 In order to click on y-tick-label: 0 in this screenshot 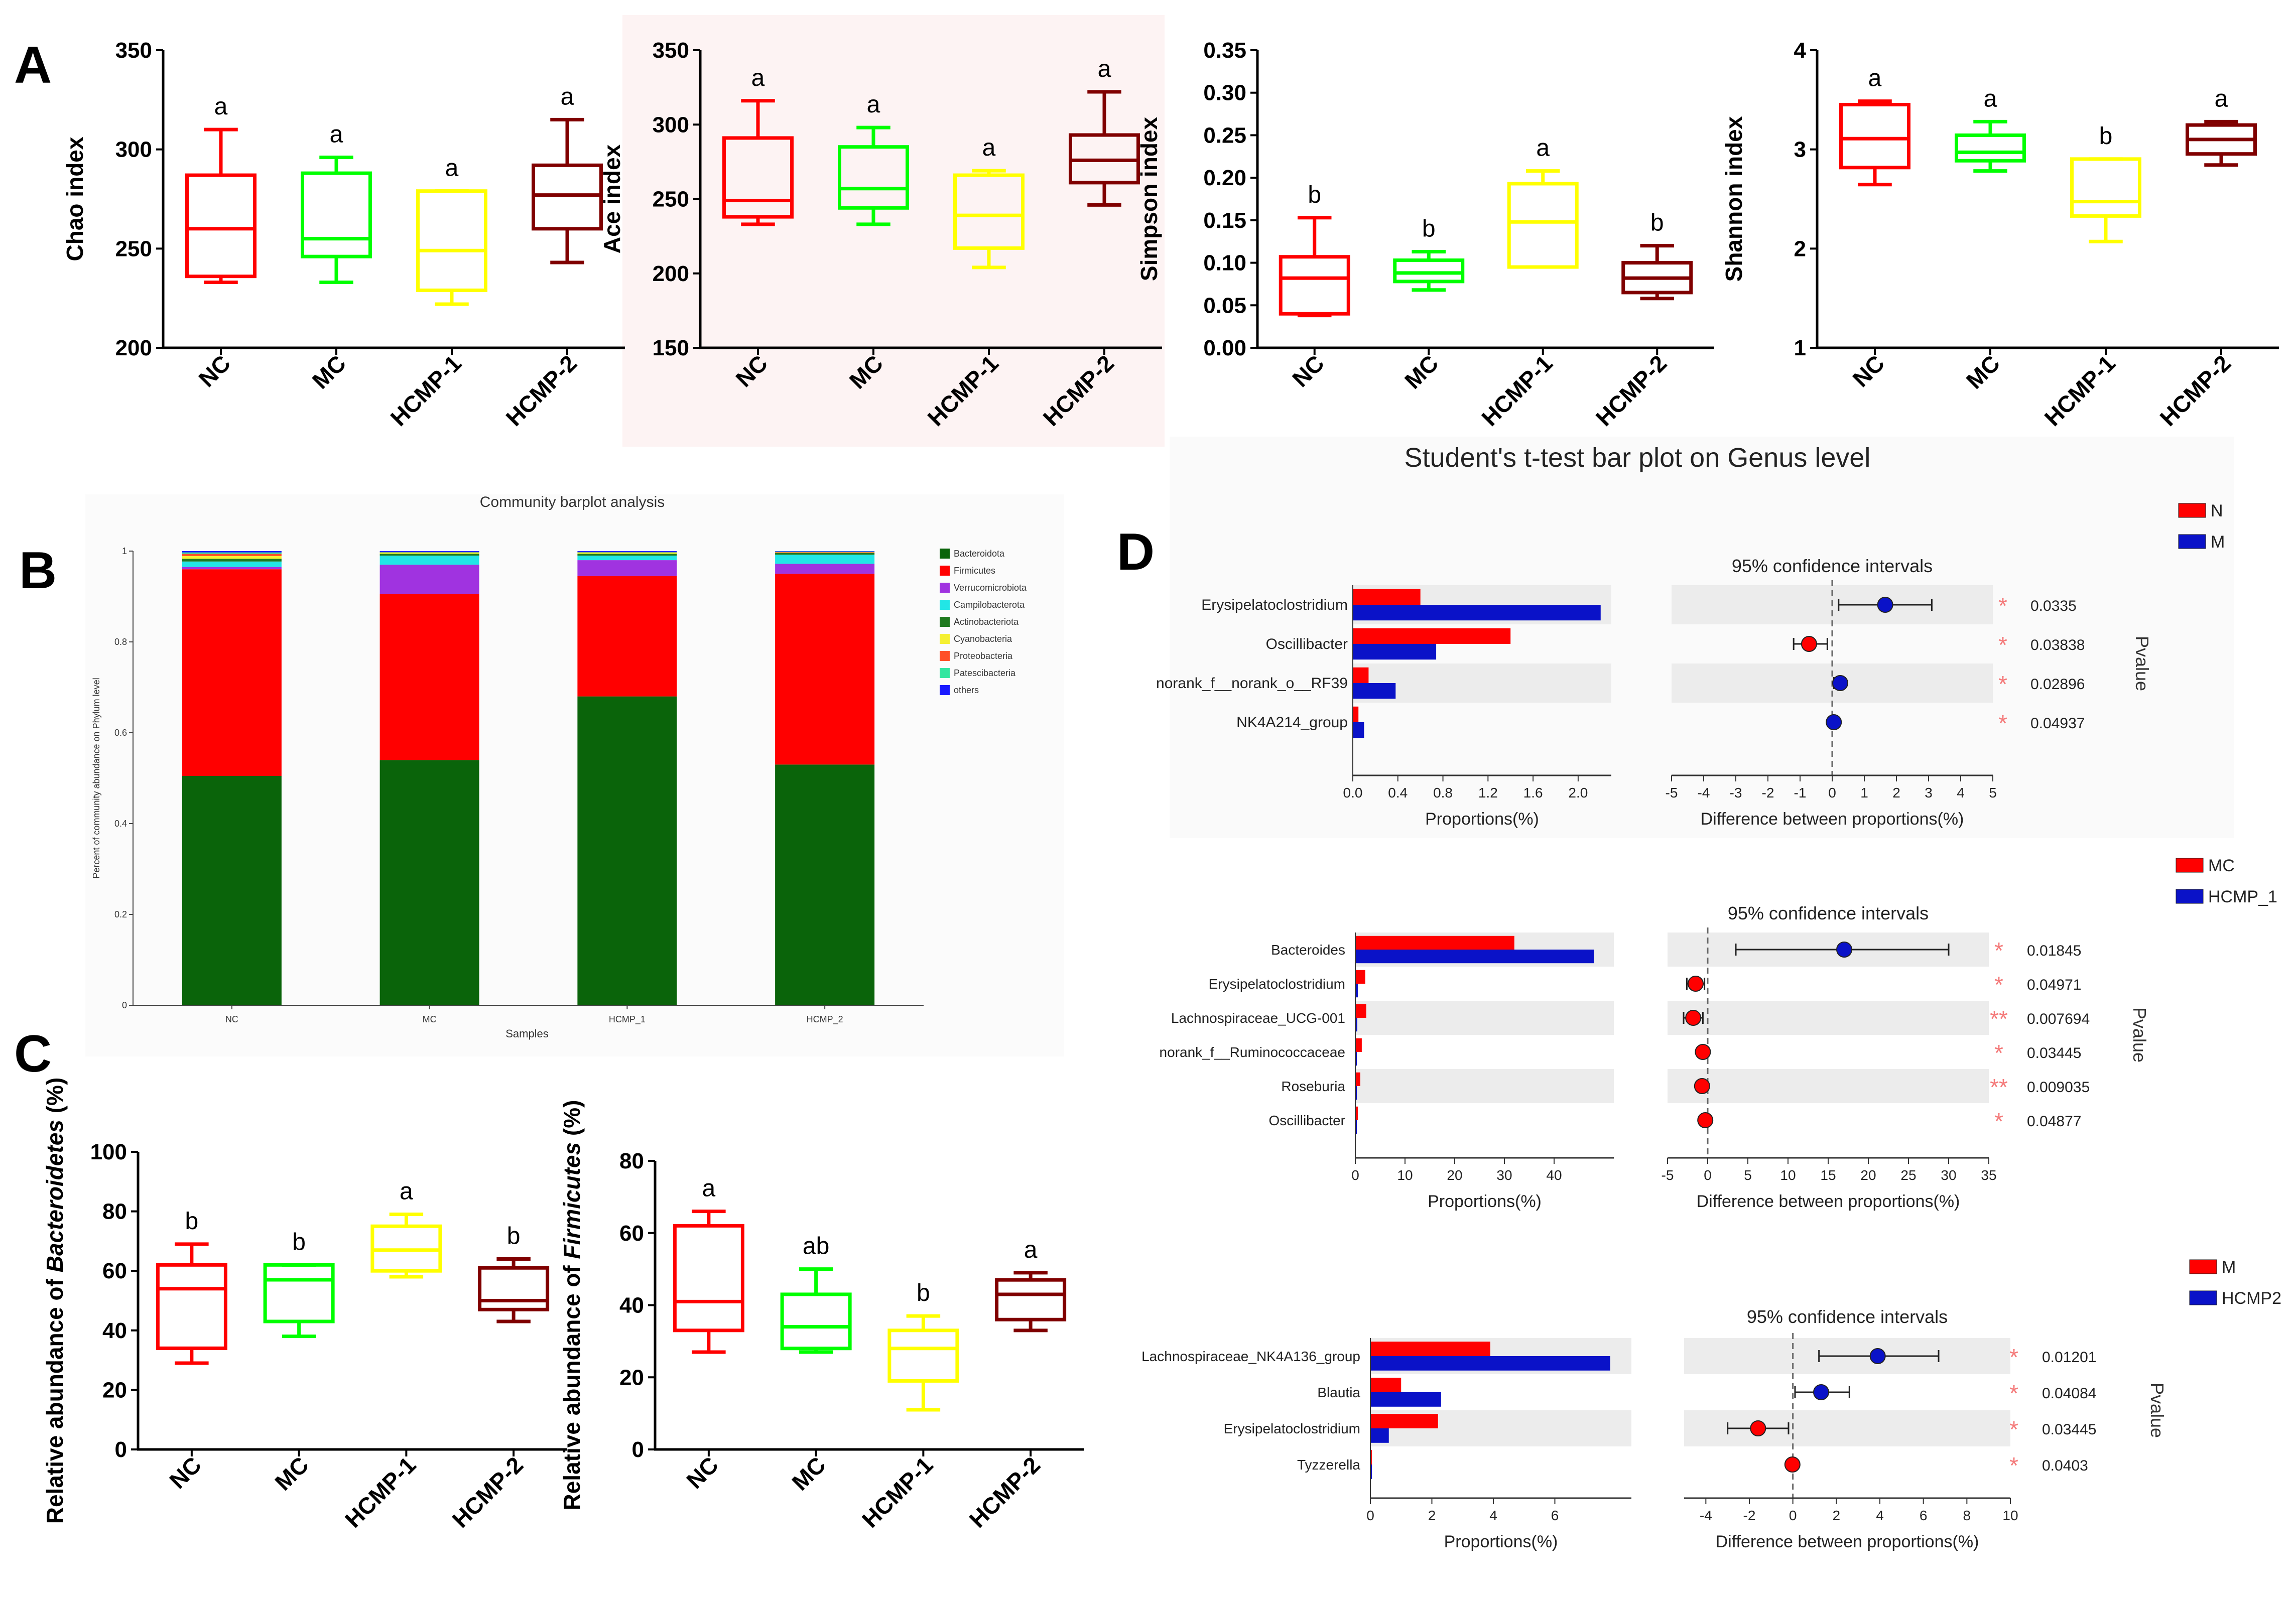, I will do `click(124, 1005)`.